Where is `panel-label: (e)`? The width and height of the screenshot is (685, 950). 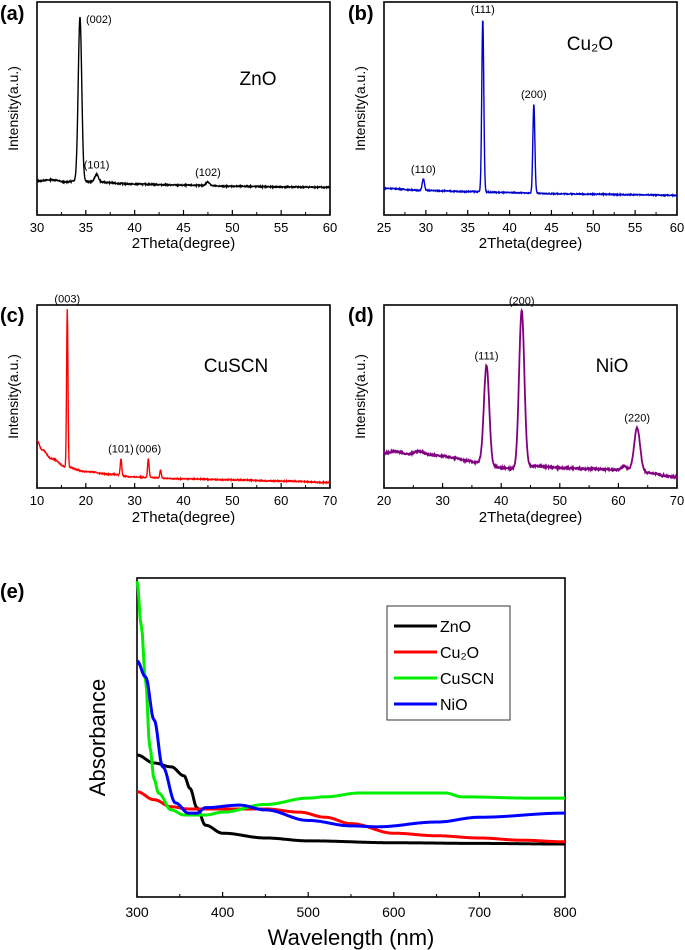
panel-label: (e) is located at coordinates (12, 592).